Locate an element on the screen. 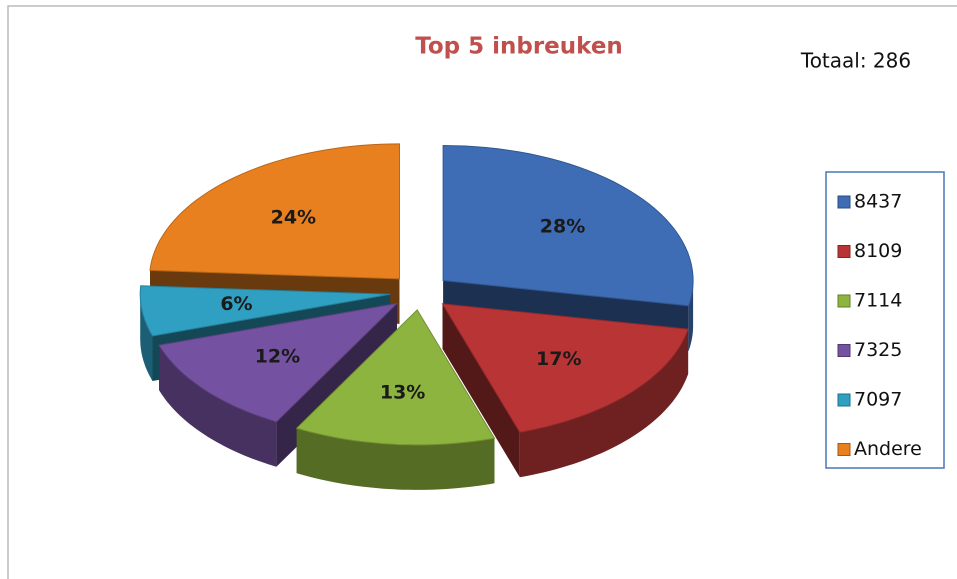 The width and height of the screenshot is (957, 579). legend-label: 8437 is located at coordinates (878, 202).